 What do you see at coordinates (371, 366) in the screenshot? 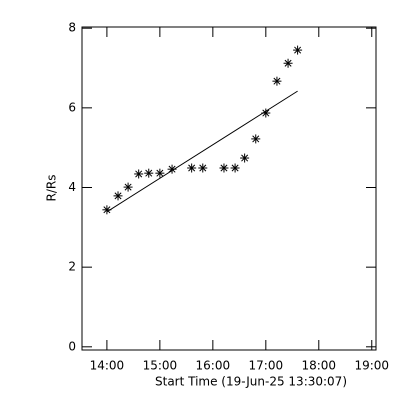
I see `x-tick-label: 19:00` at bounding box center [371, 366].